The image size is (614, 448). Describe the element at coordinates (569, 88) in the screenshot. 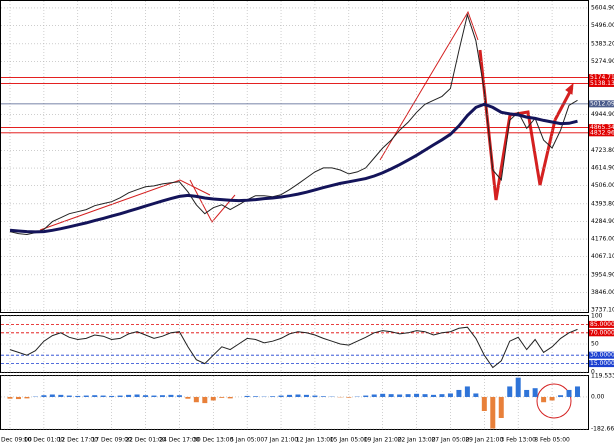

I see `arrow-head` at that location.